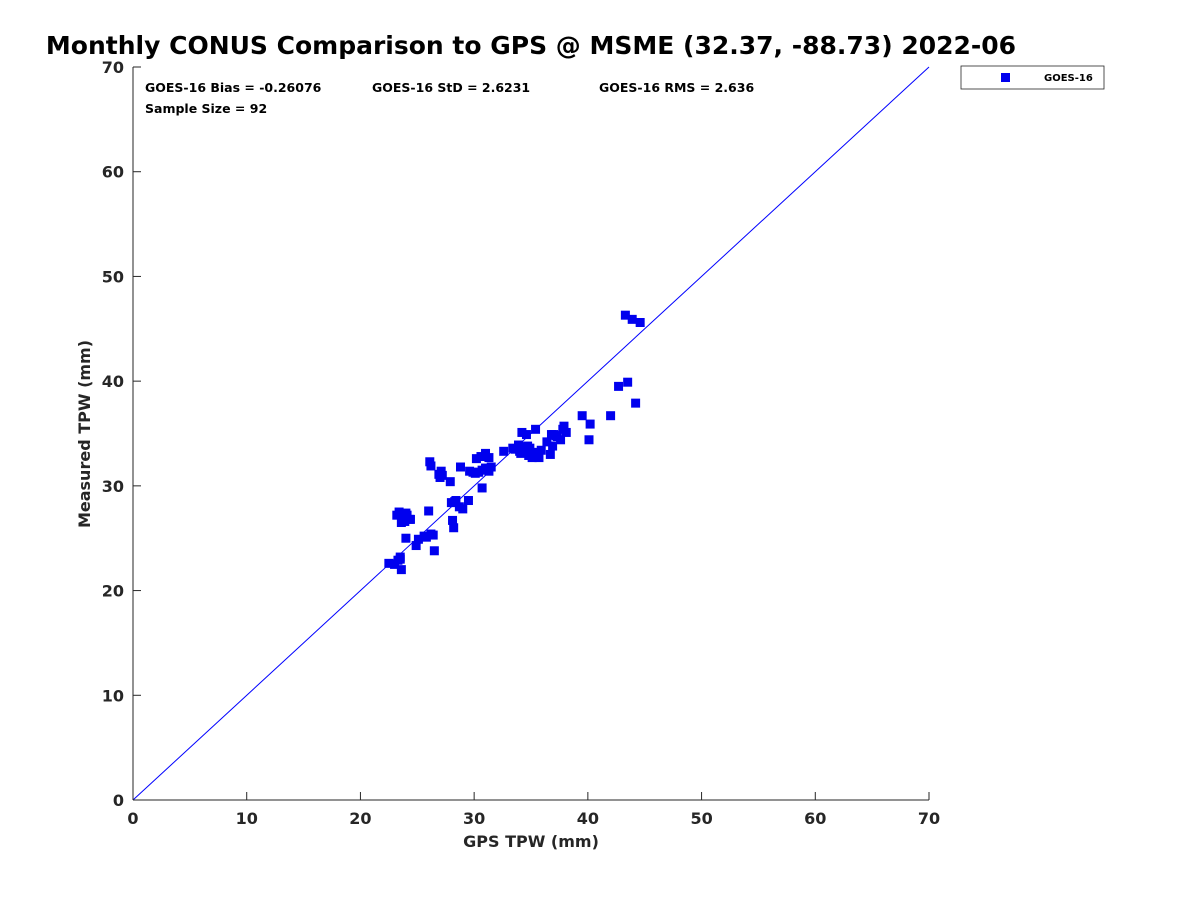 Image resolution: width=1200 pixels, height=900 pixels. What do you see at coordinates (113, 172) in the screenshot?
I see `y-tick-label: 60` at bounding box center [113, 172].